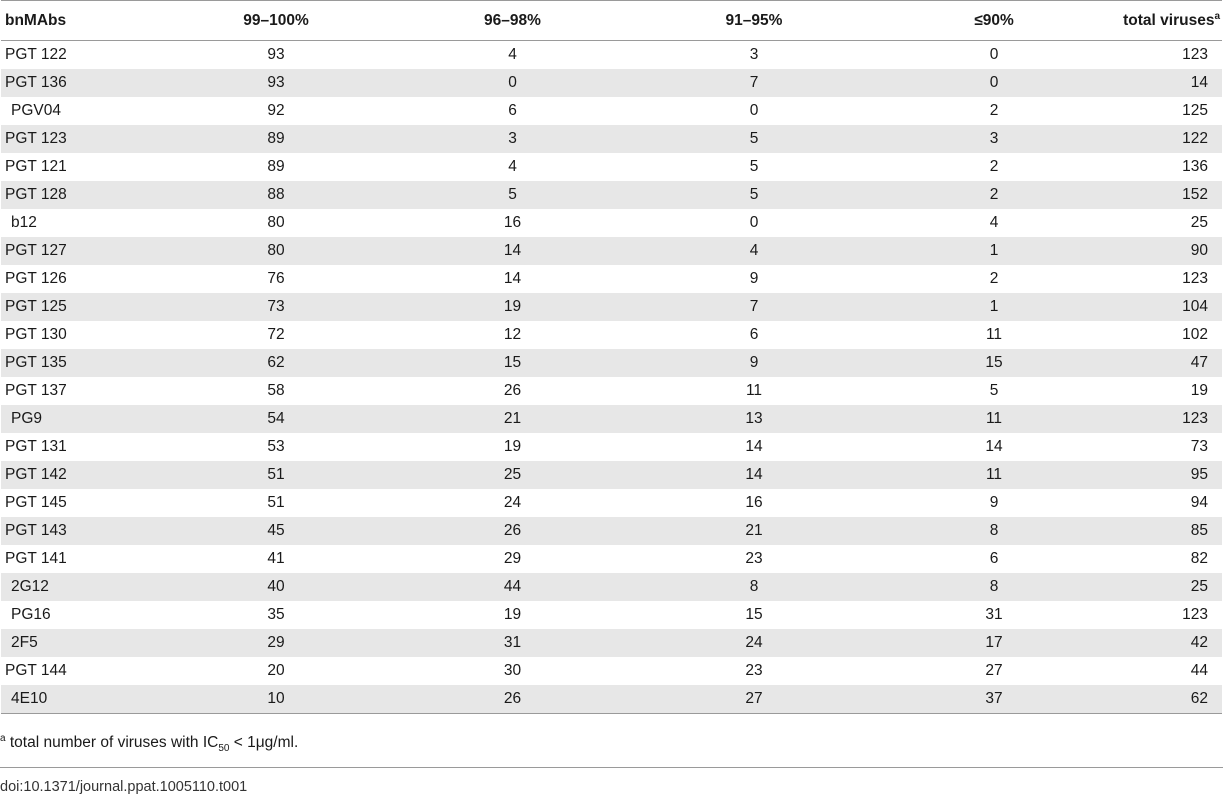 Image resolution: width=1223 pixels, height=800 pixels. Describe the element at coordinates (276, 20) in the screenshot. I see `header-99-100: 99–100%` at that location.